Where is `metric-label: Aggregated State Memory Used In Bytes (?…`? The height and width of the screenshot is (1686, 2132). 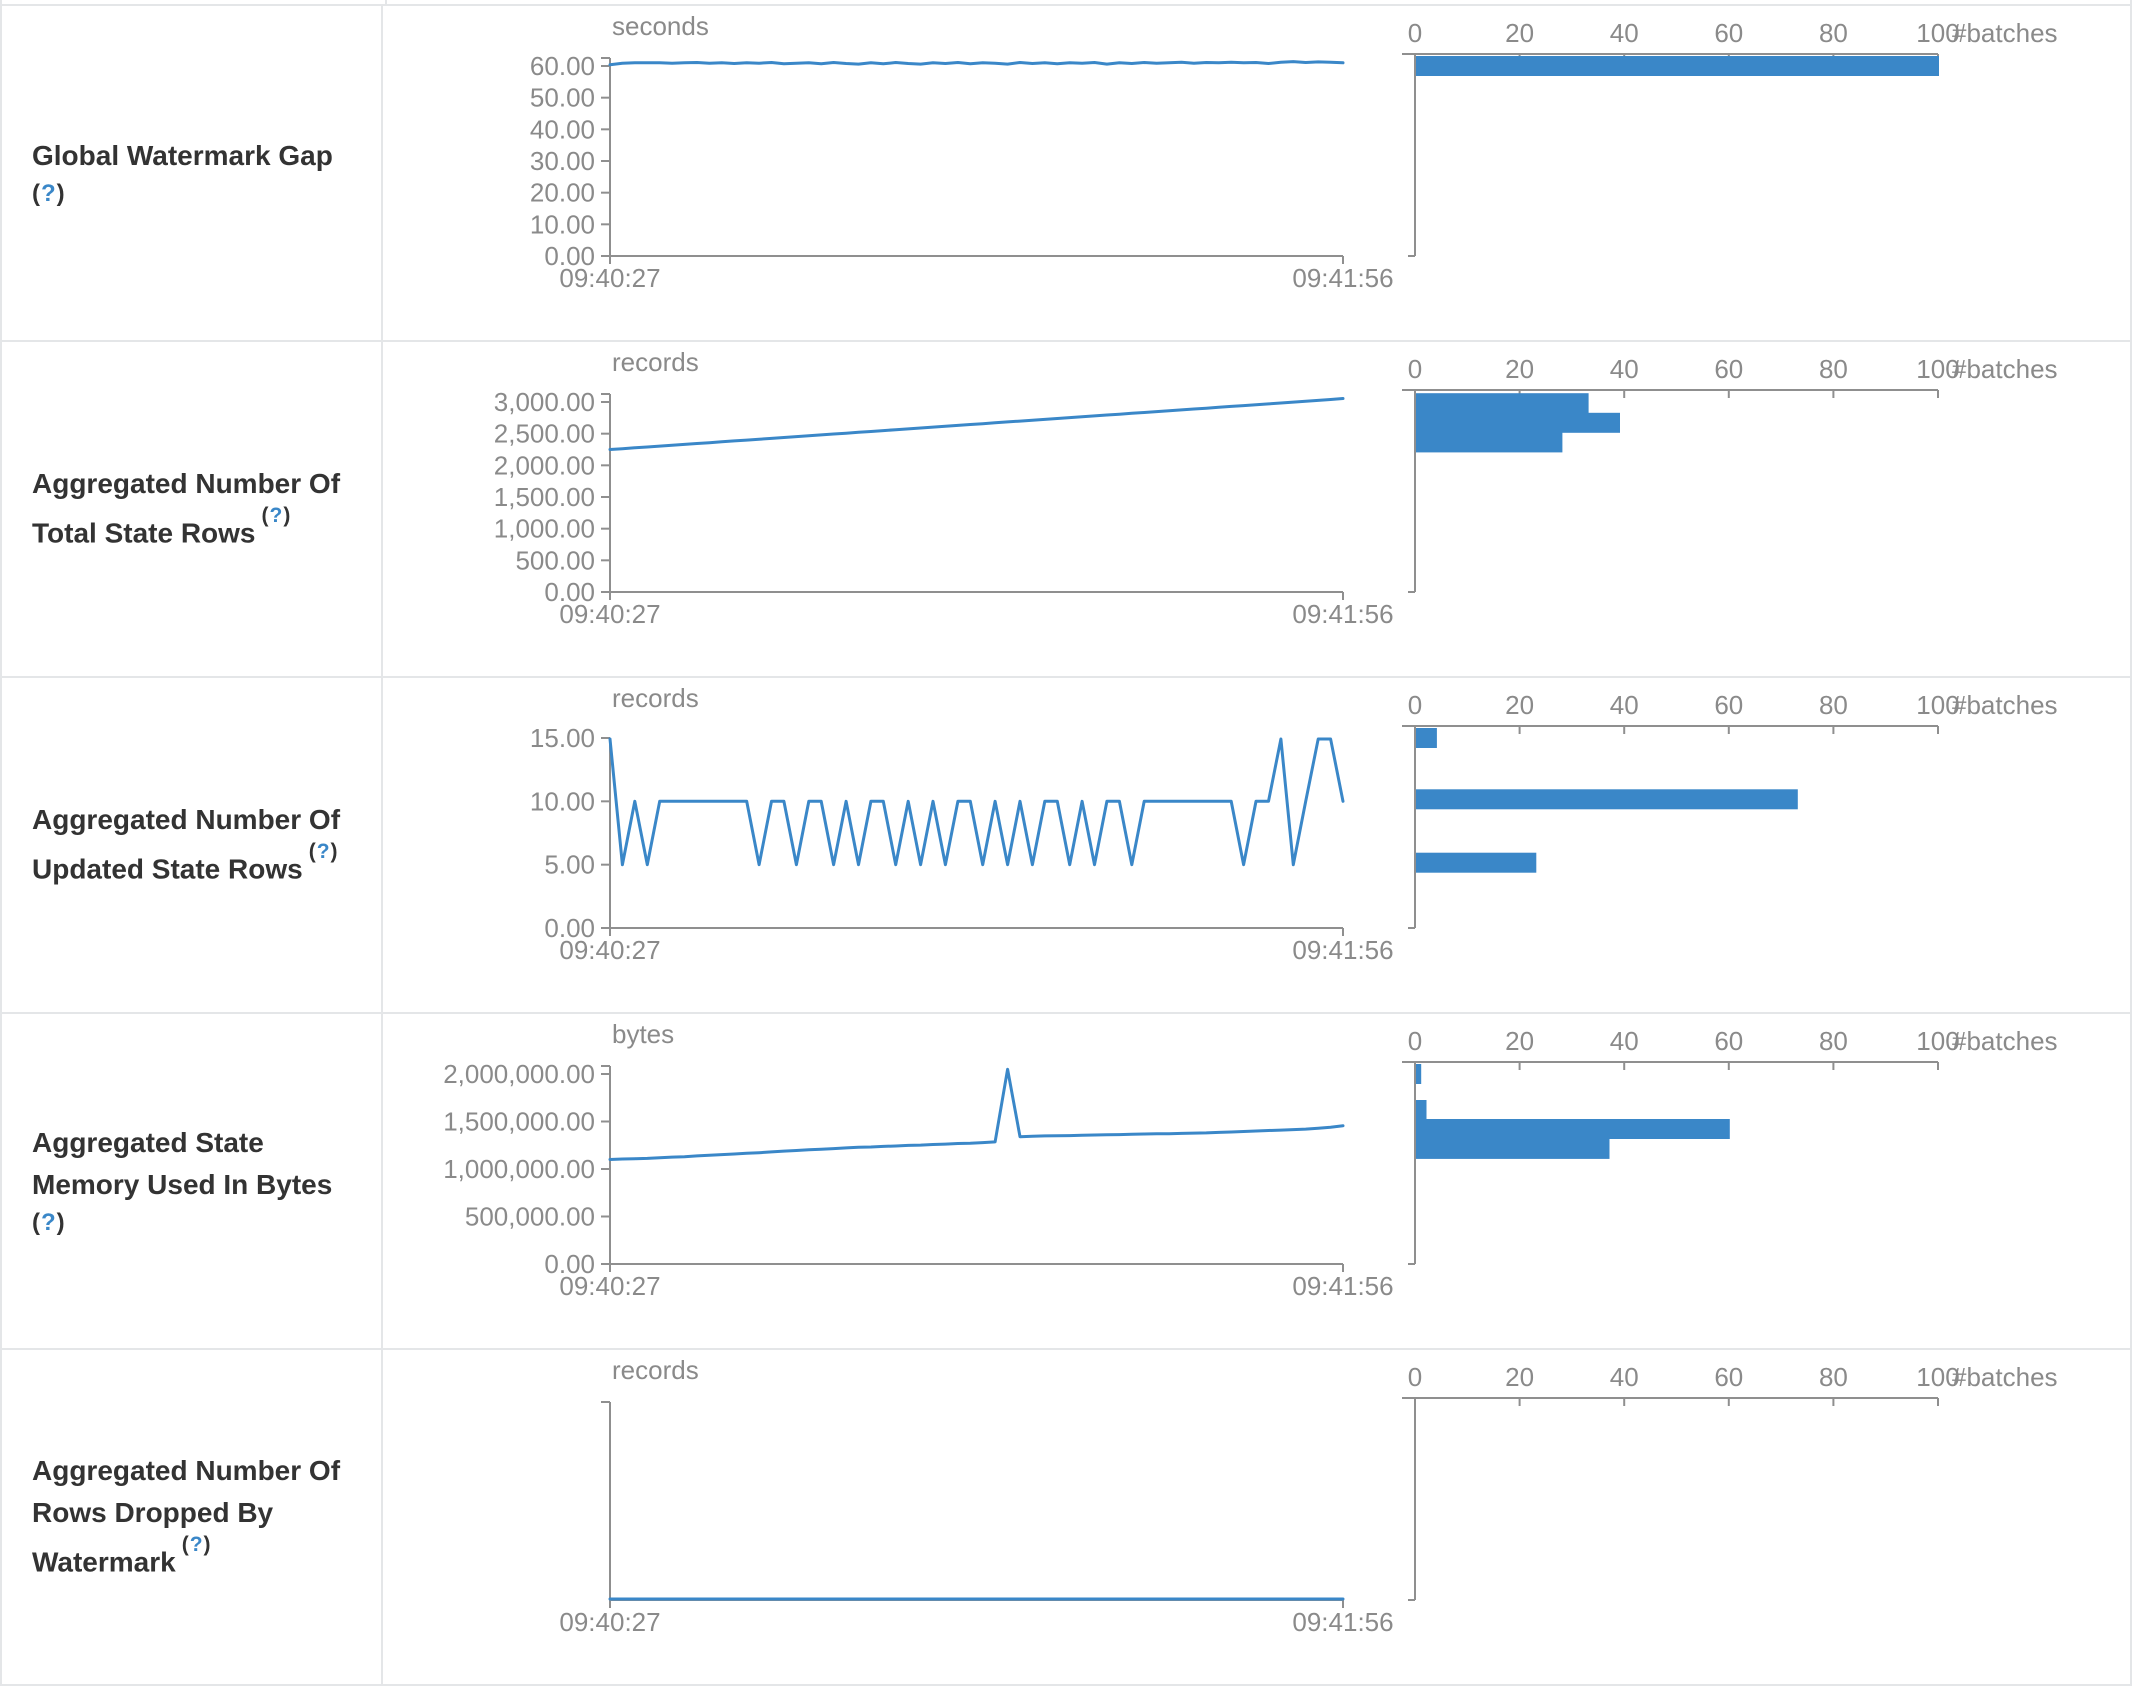
metric-label: Aggregated State Memory Used In Bytes (?… is located at coordinates (192, 1181).